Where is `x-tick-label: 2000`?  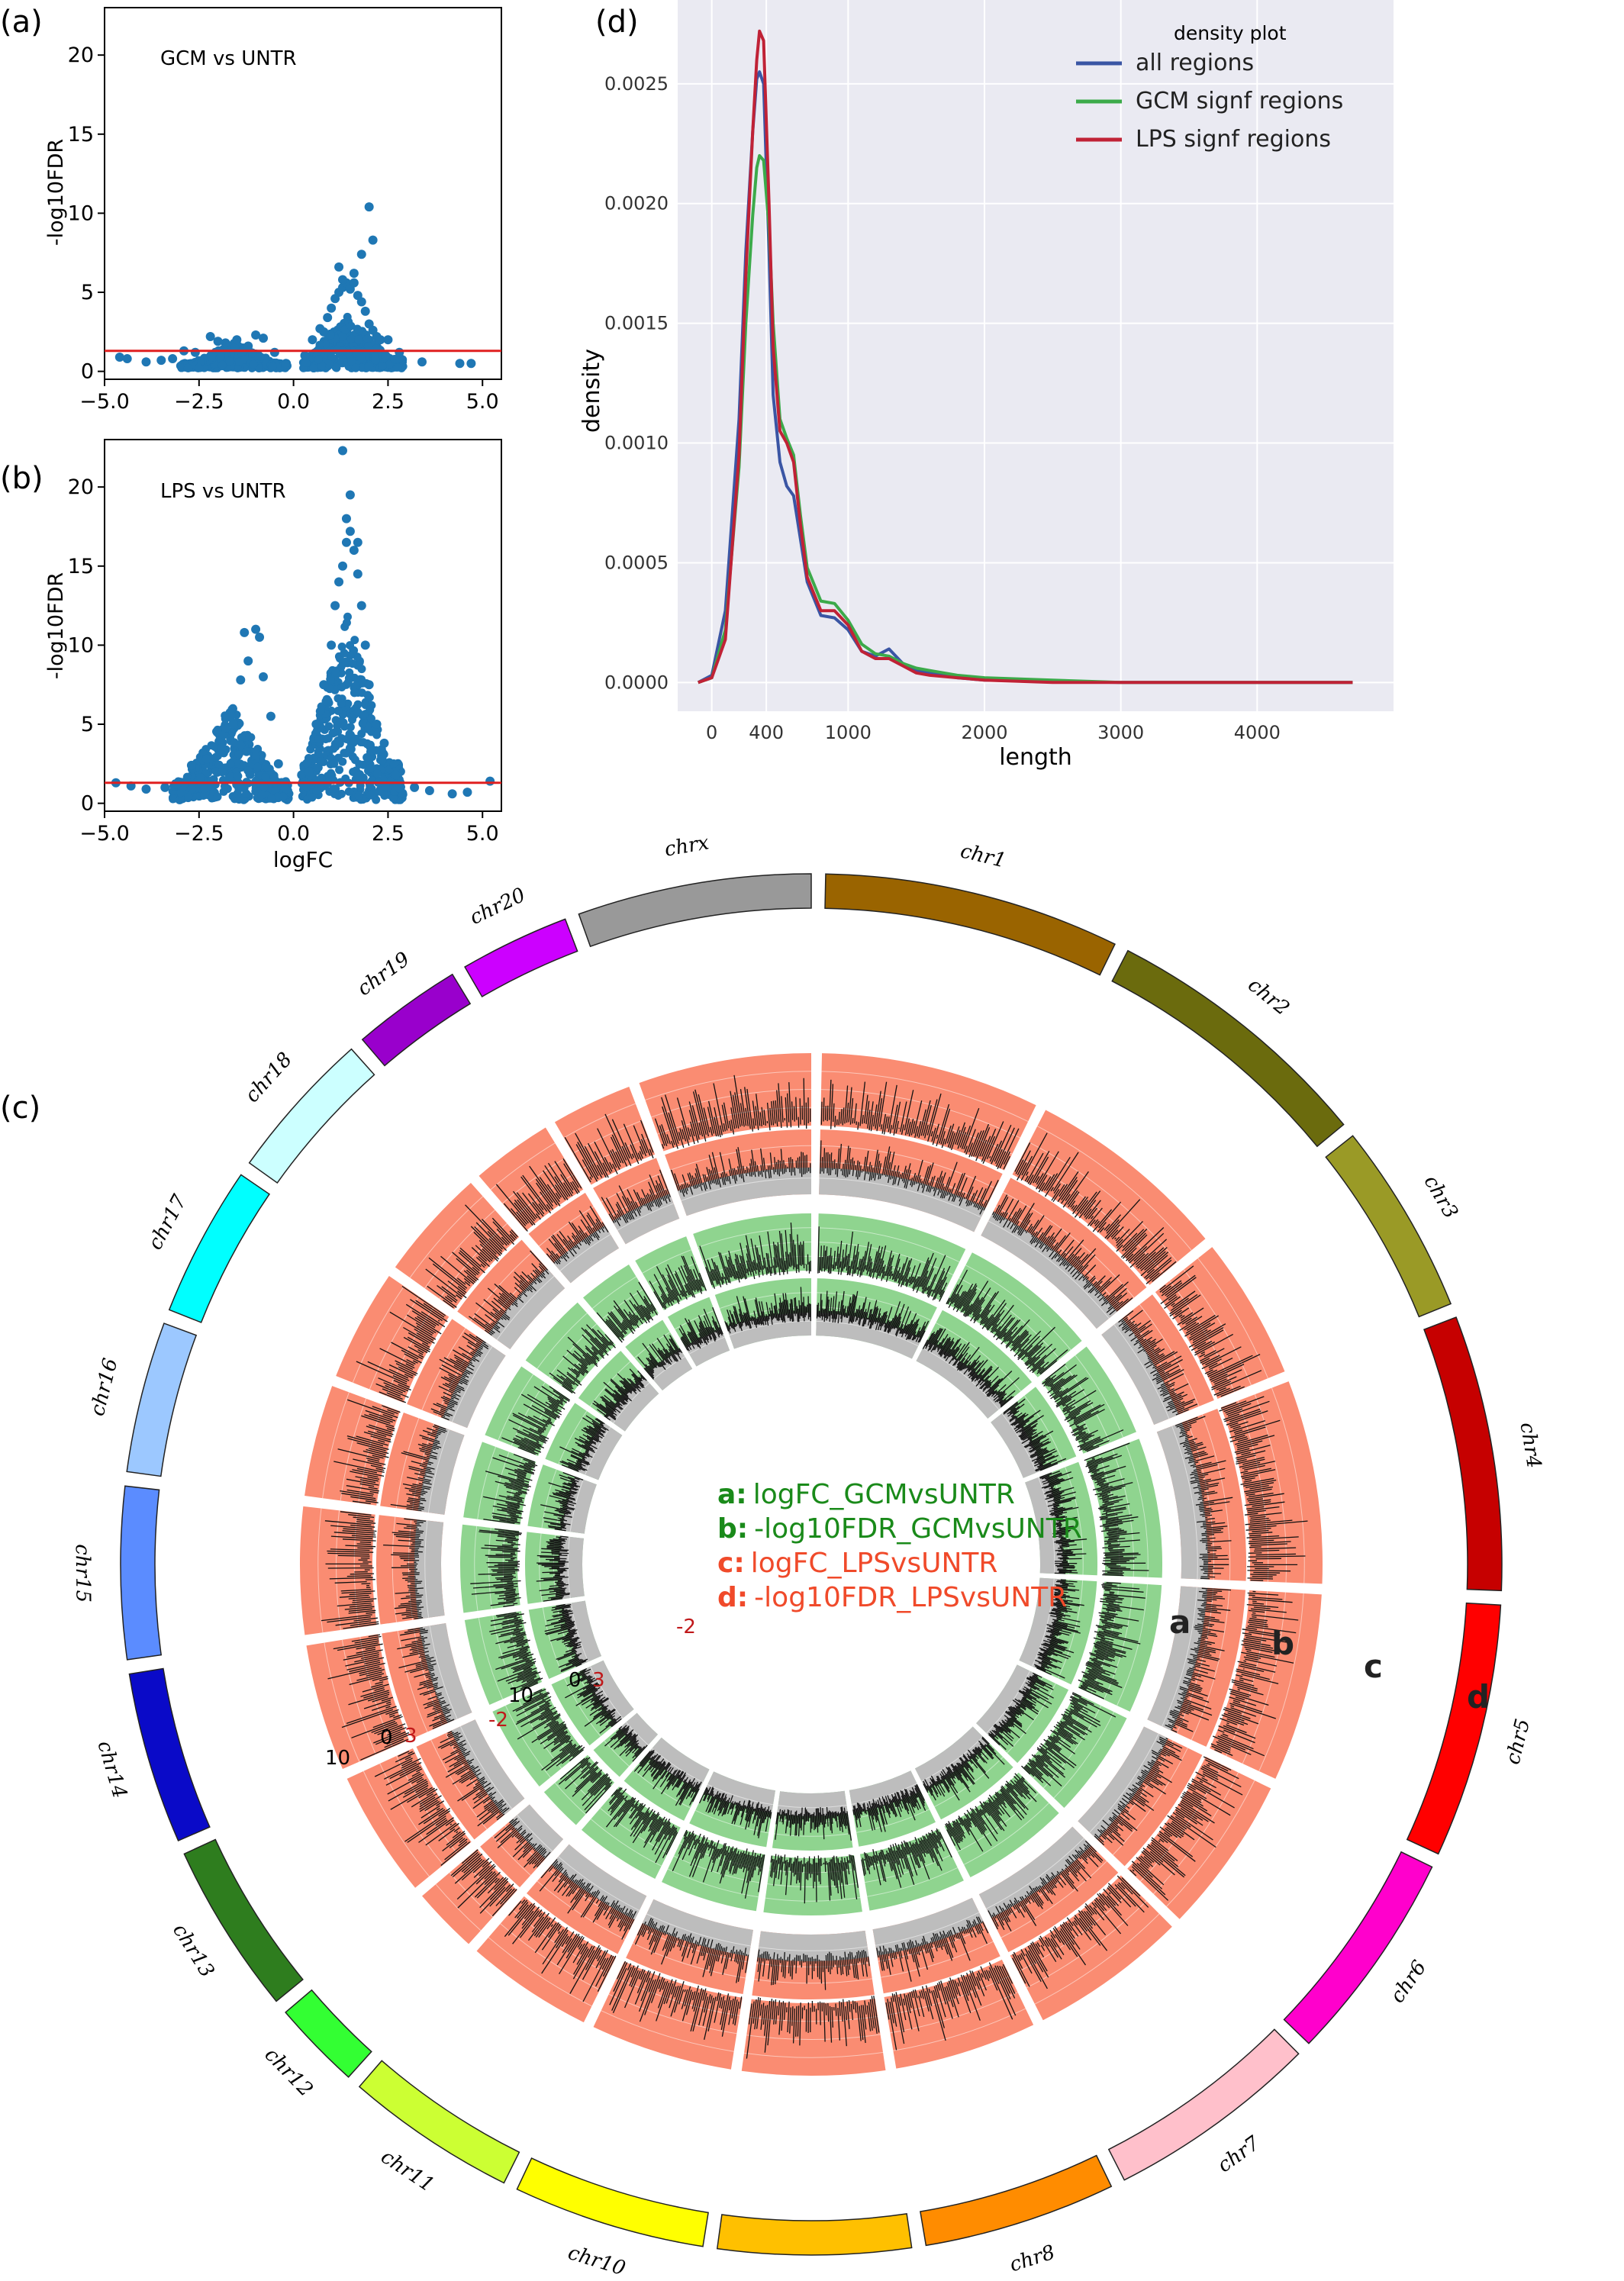 x-tick-label: 2000 is located at coordinates (984, 732).